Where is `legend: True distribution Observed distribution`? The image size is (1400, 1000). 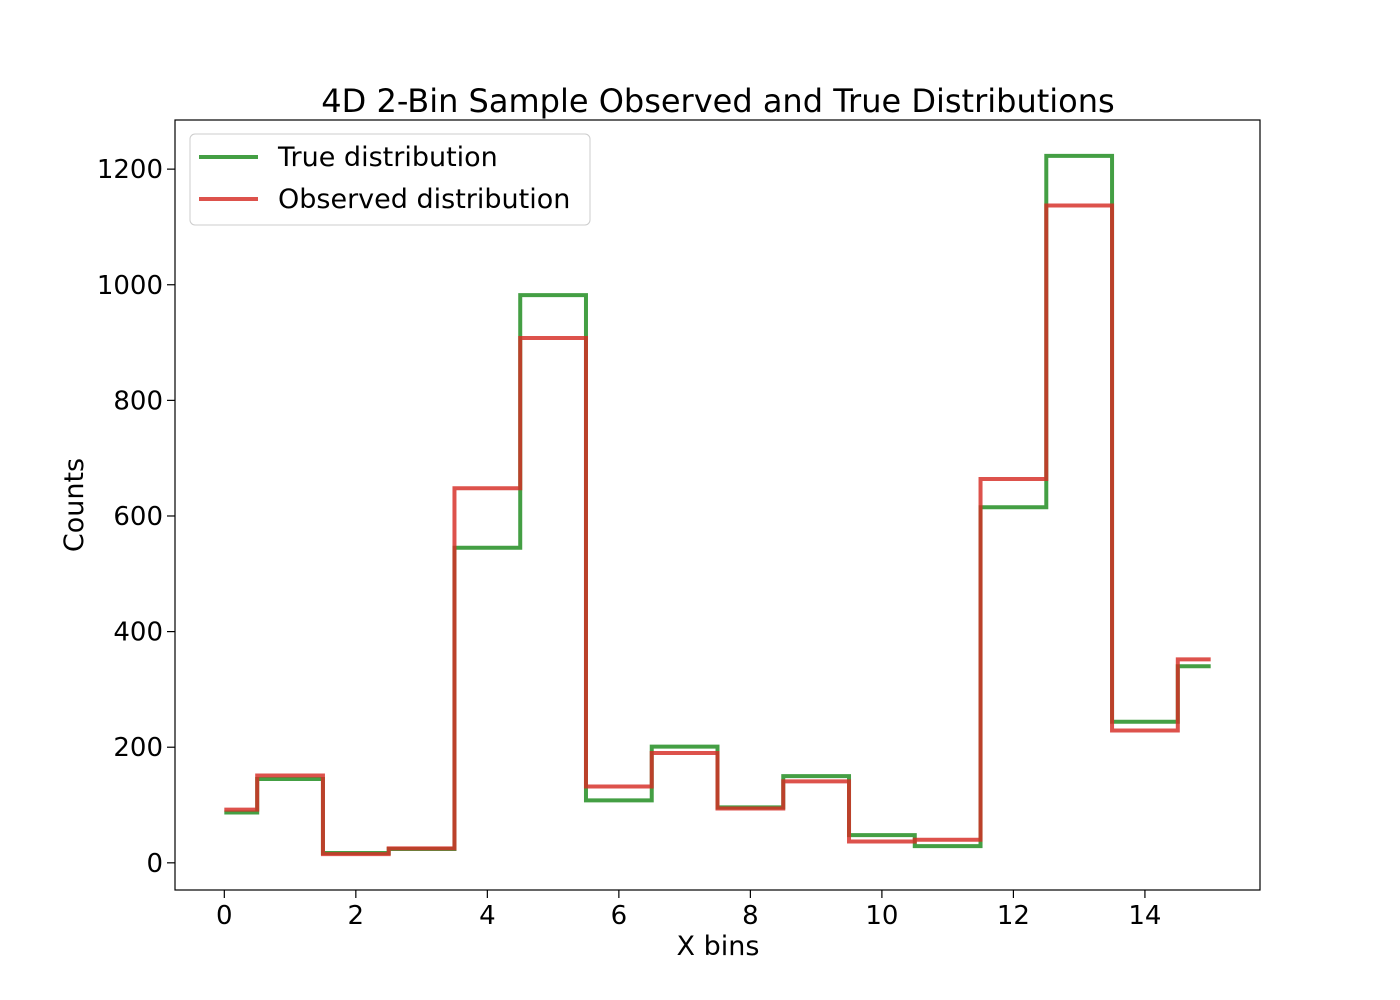
legend: True distribution Observed distribution is located at coordinates (390, 179).